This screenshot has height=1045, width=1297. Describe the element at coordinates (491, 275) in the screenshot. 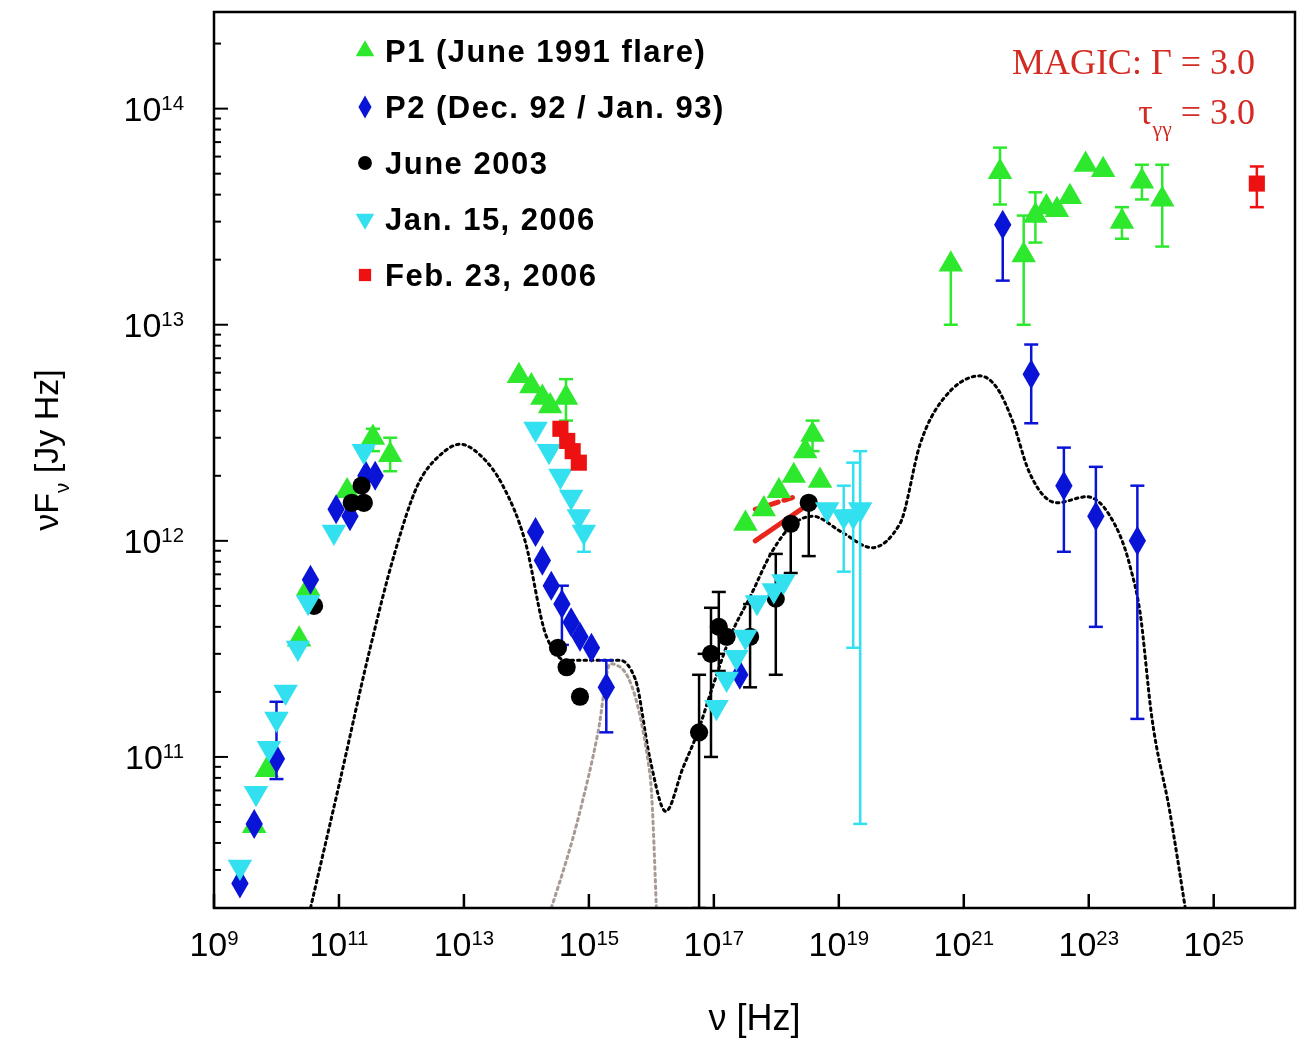

I see `legend-label: Feb. 23, 2006` at that location.